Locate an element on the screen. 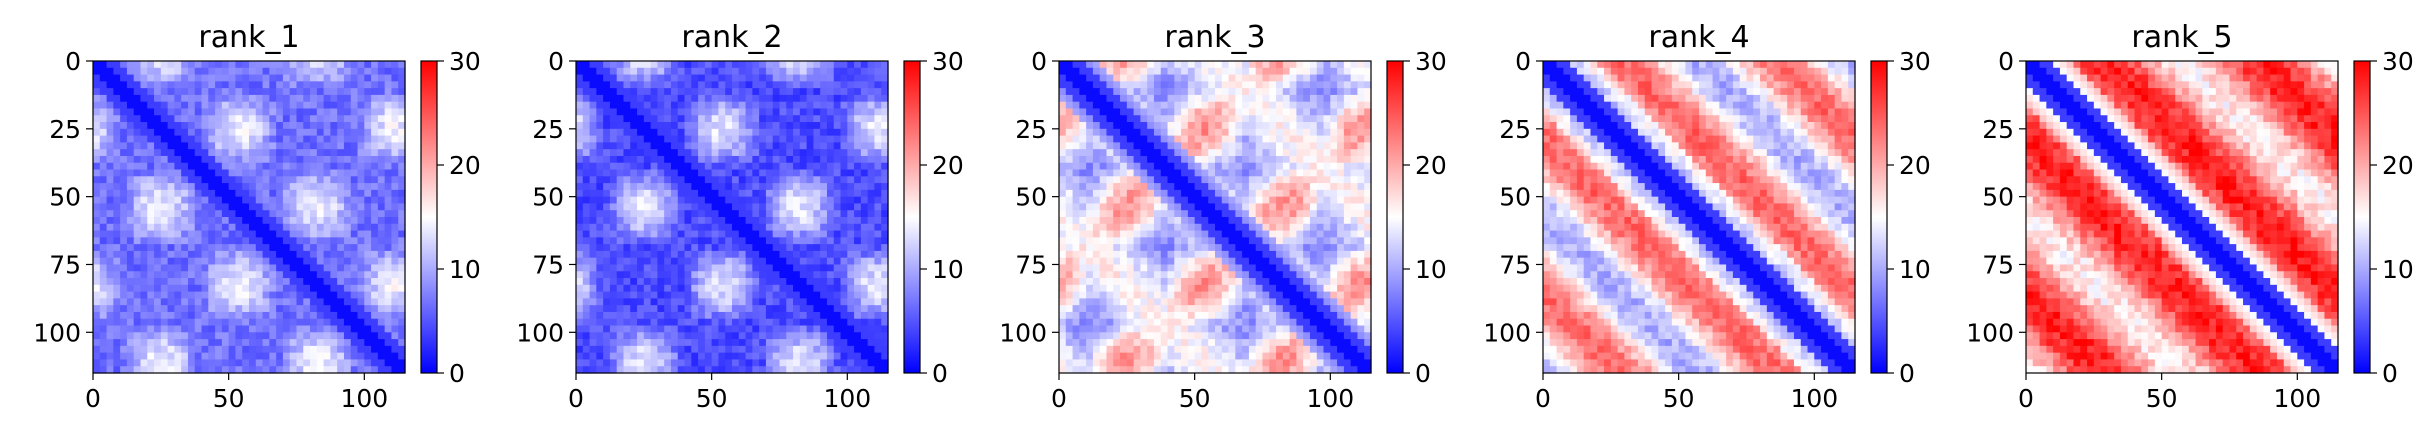  colorbar-tick-label: 0 is located at coordinates (457, 373).